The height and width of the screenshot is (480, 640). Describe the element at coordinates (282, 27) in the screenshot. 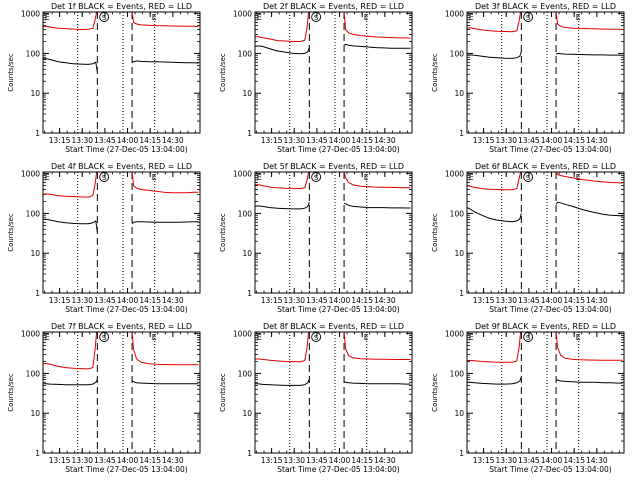

I see `series-lld-line` at that location.